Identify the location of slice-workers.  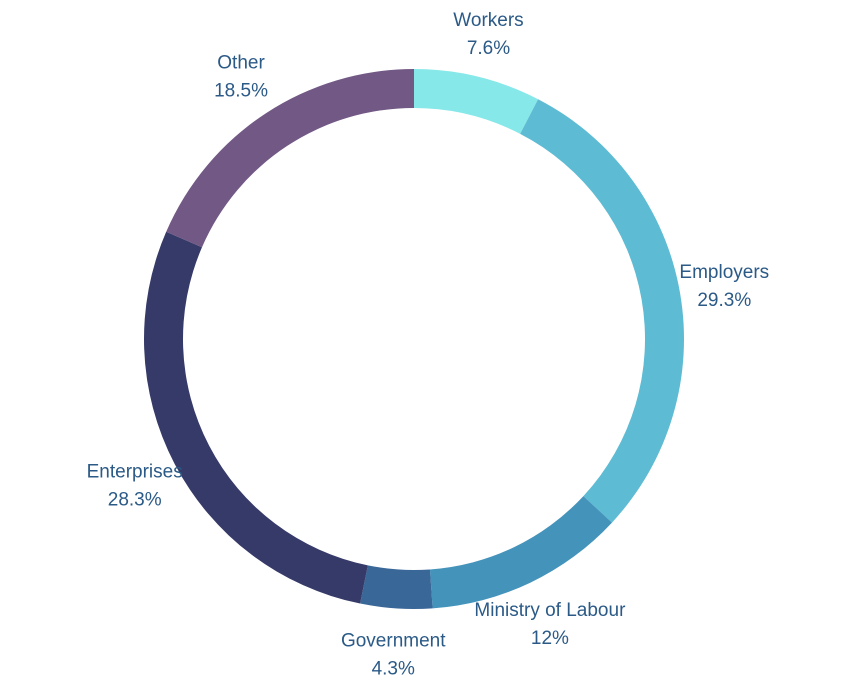
(476, 101).